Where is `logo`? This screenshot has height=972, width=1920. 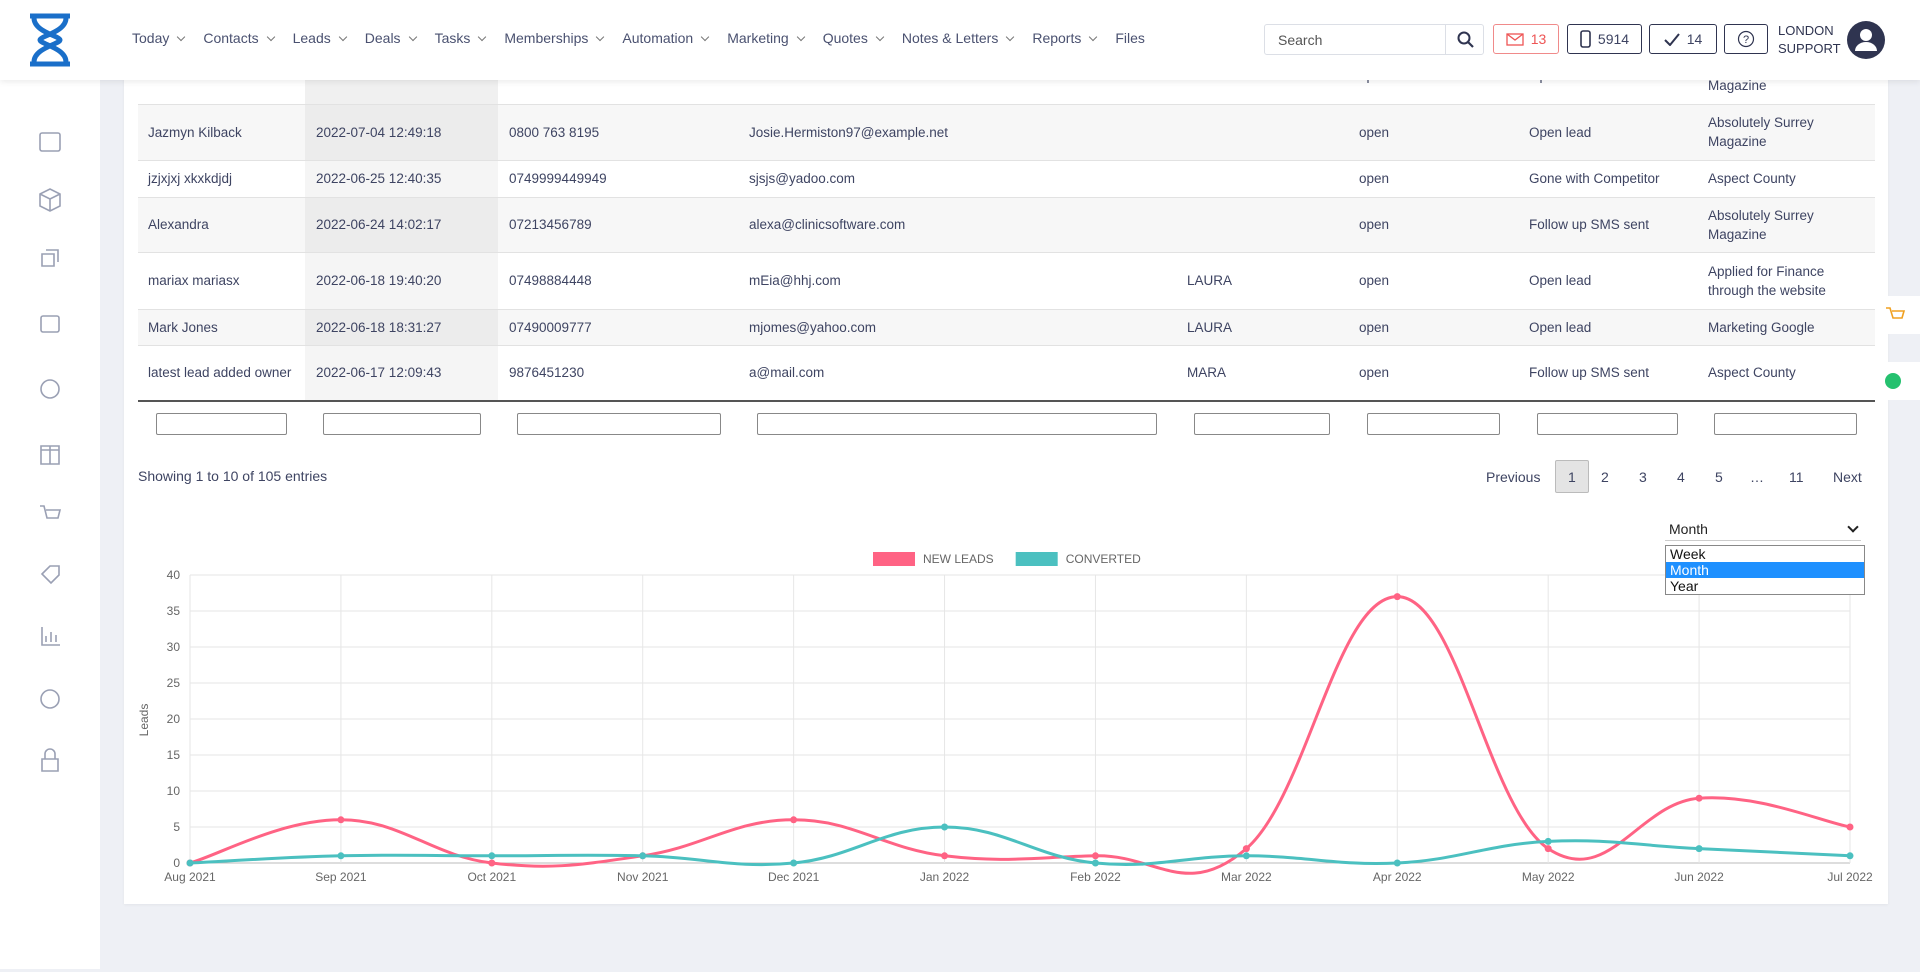
logo is located at coordinates (50, 40).